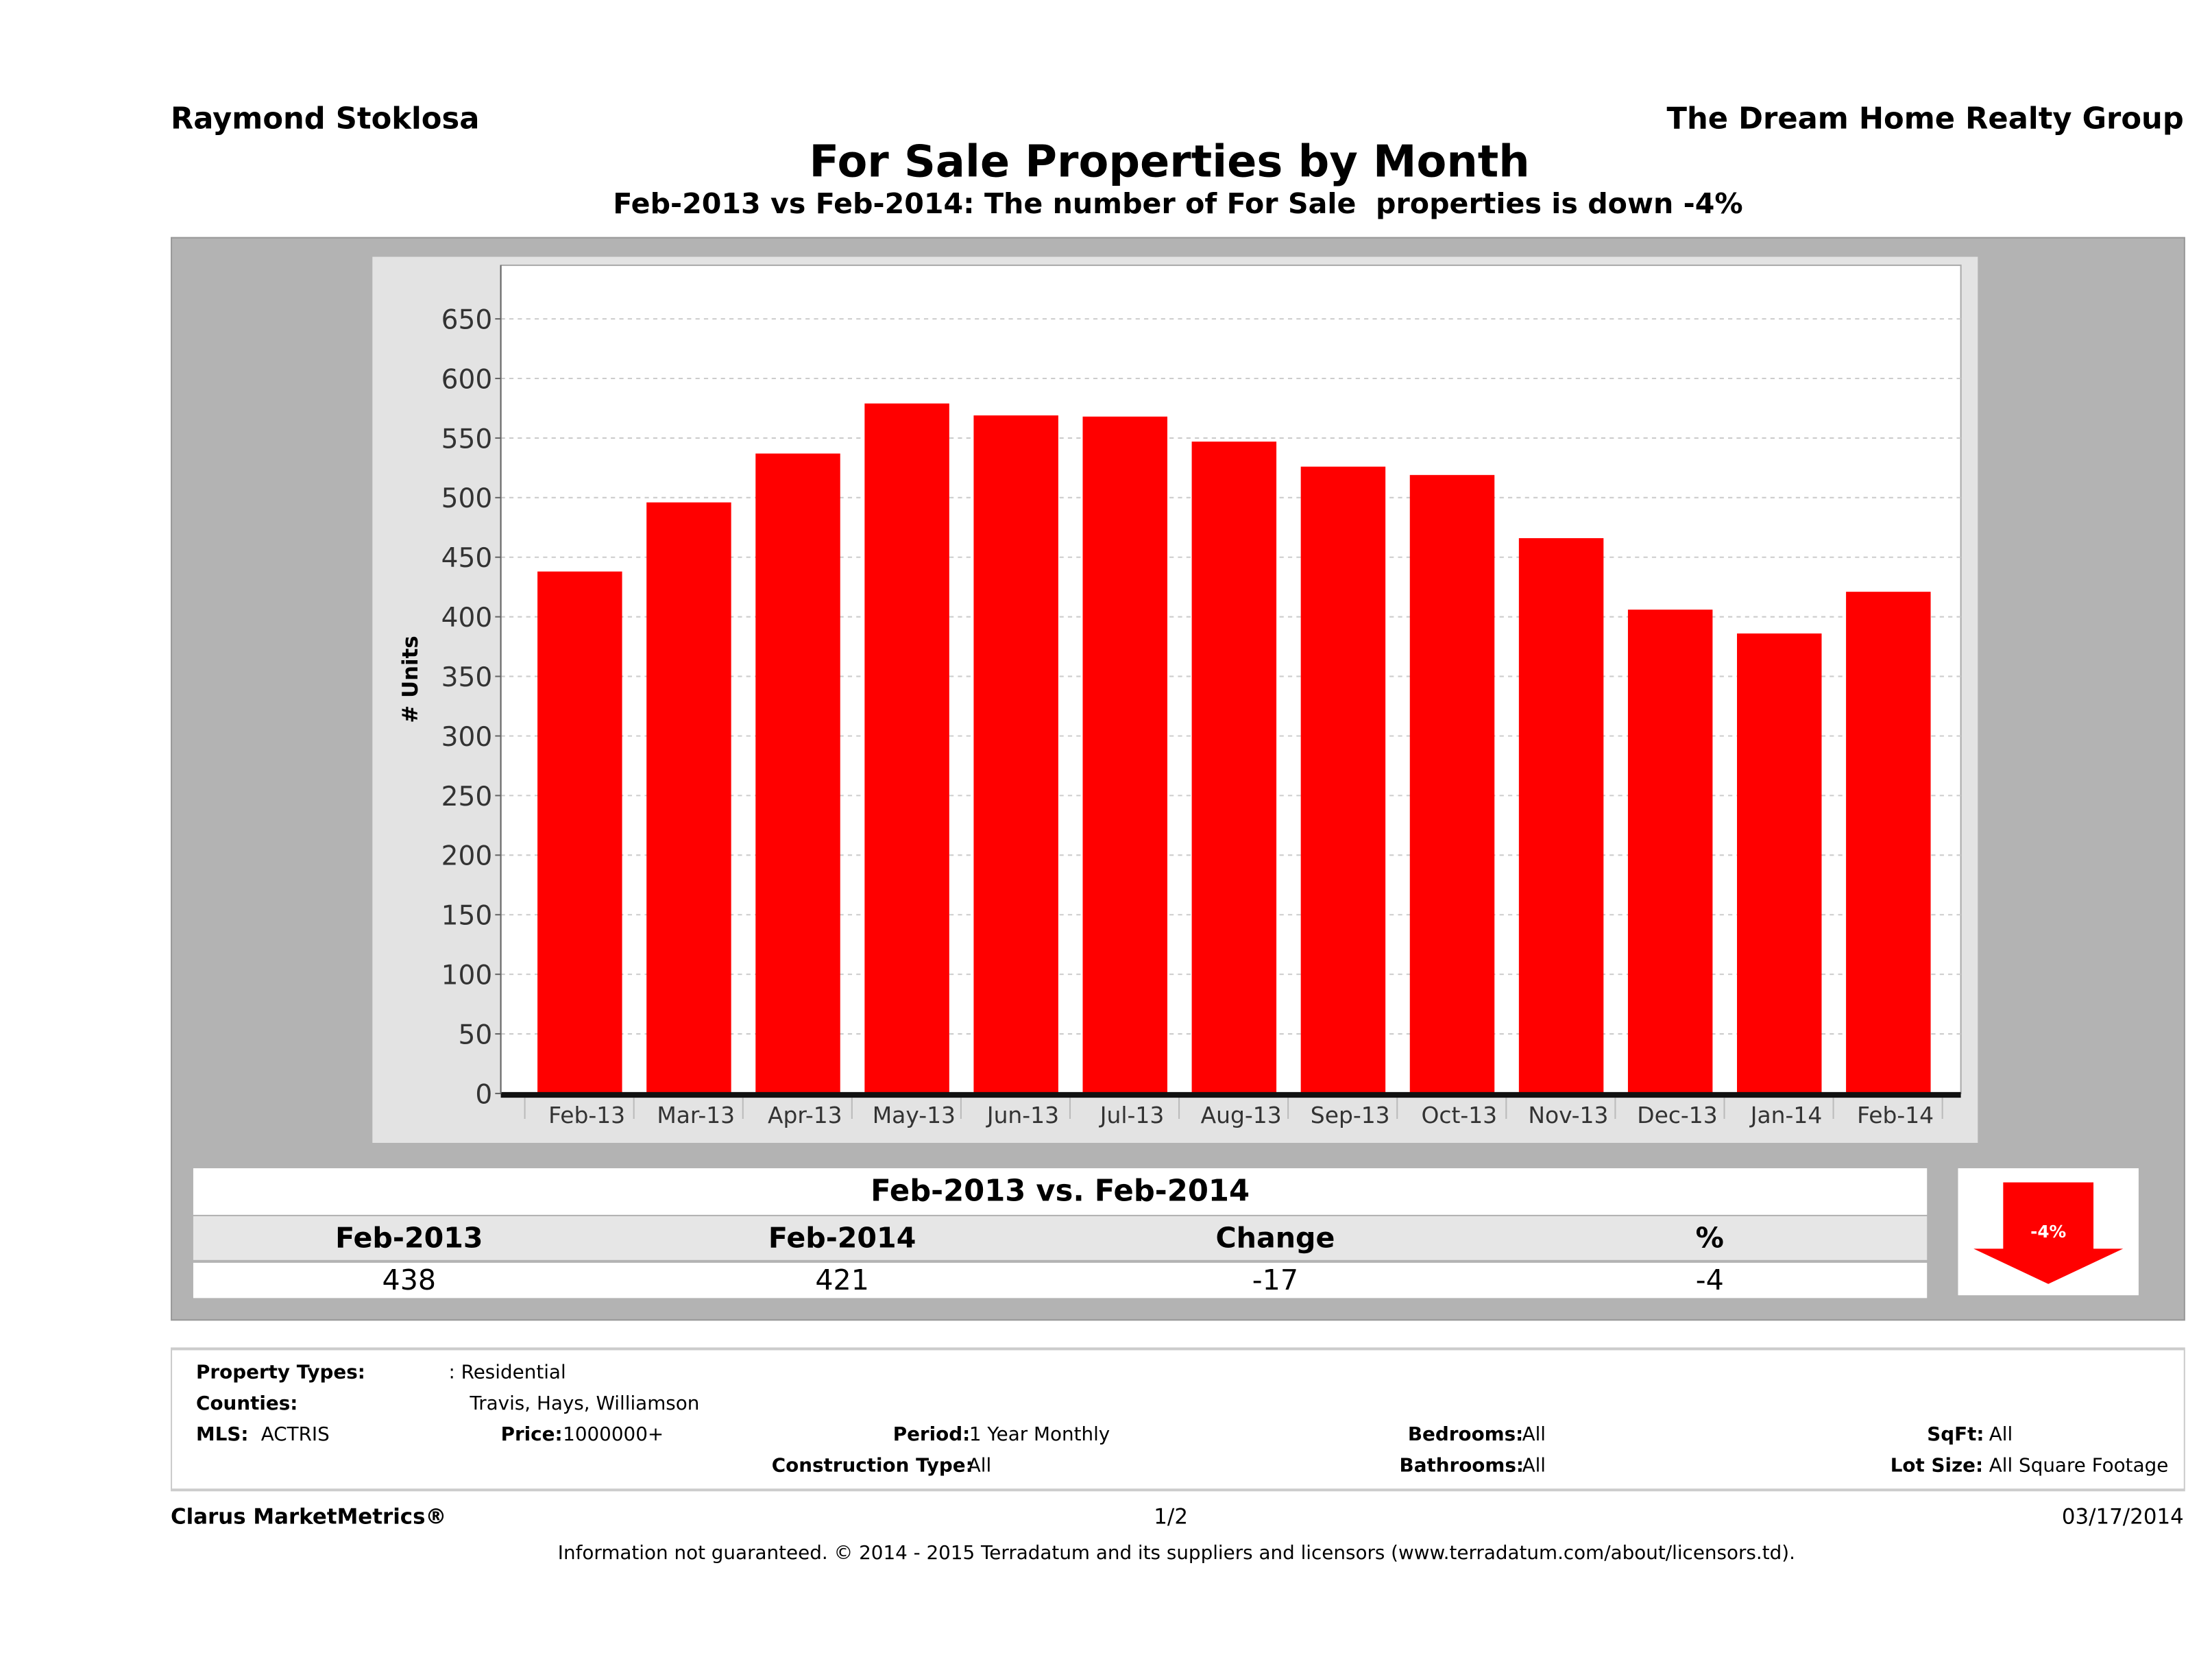 The width and height of the screenshot is (2212, 1679). I want to click on property-types-label: Property Types:, so click(280, 1372).